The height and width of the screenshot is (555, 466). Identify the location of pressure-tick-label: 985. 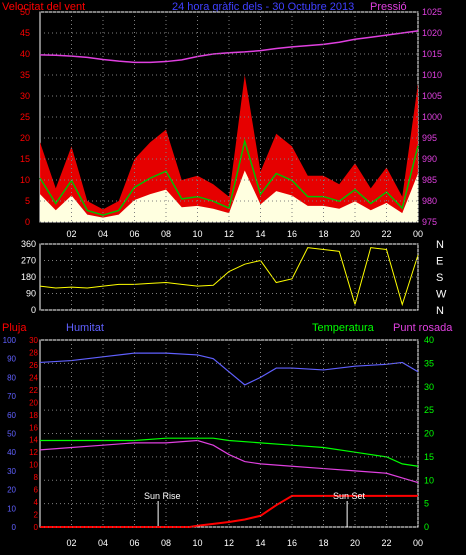
(429, 180).